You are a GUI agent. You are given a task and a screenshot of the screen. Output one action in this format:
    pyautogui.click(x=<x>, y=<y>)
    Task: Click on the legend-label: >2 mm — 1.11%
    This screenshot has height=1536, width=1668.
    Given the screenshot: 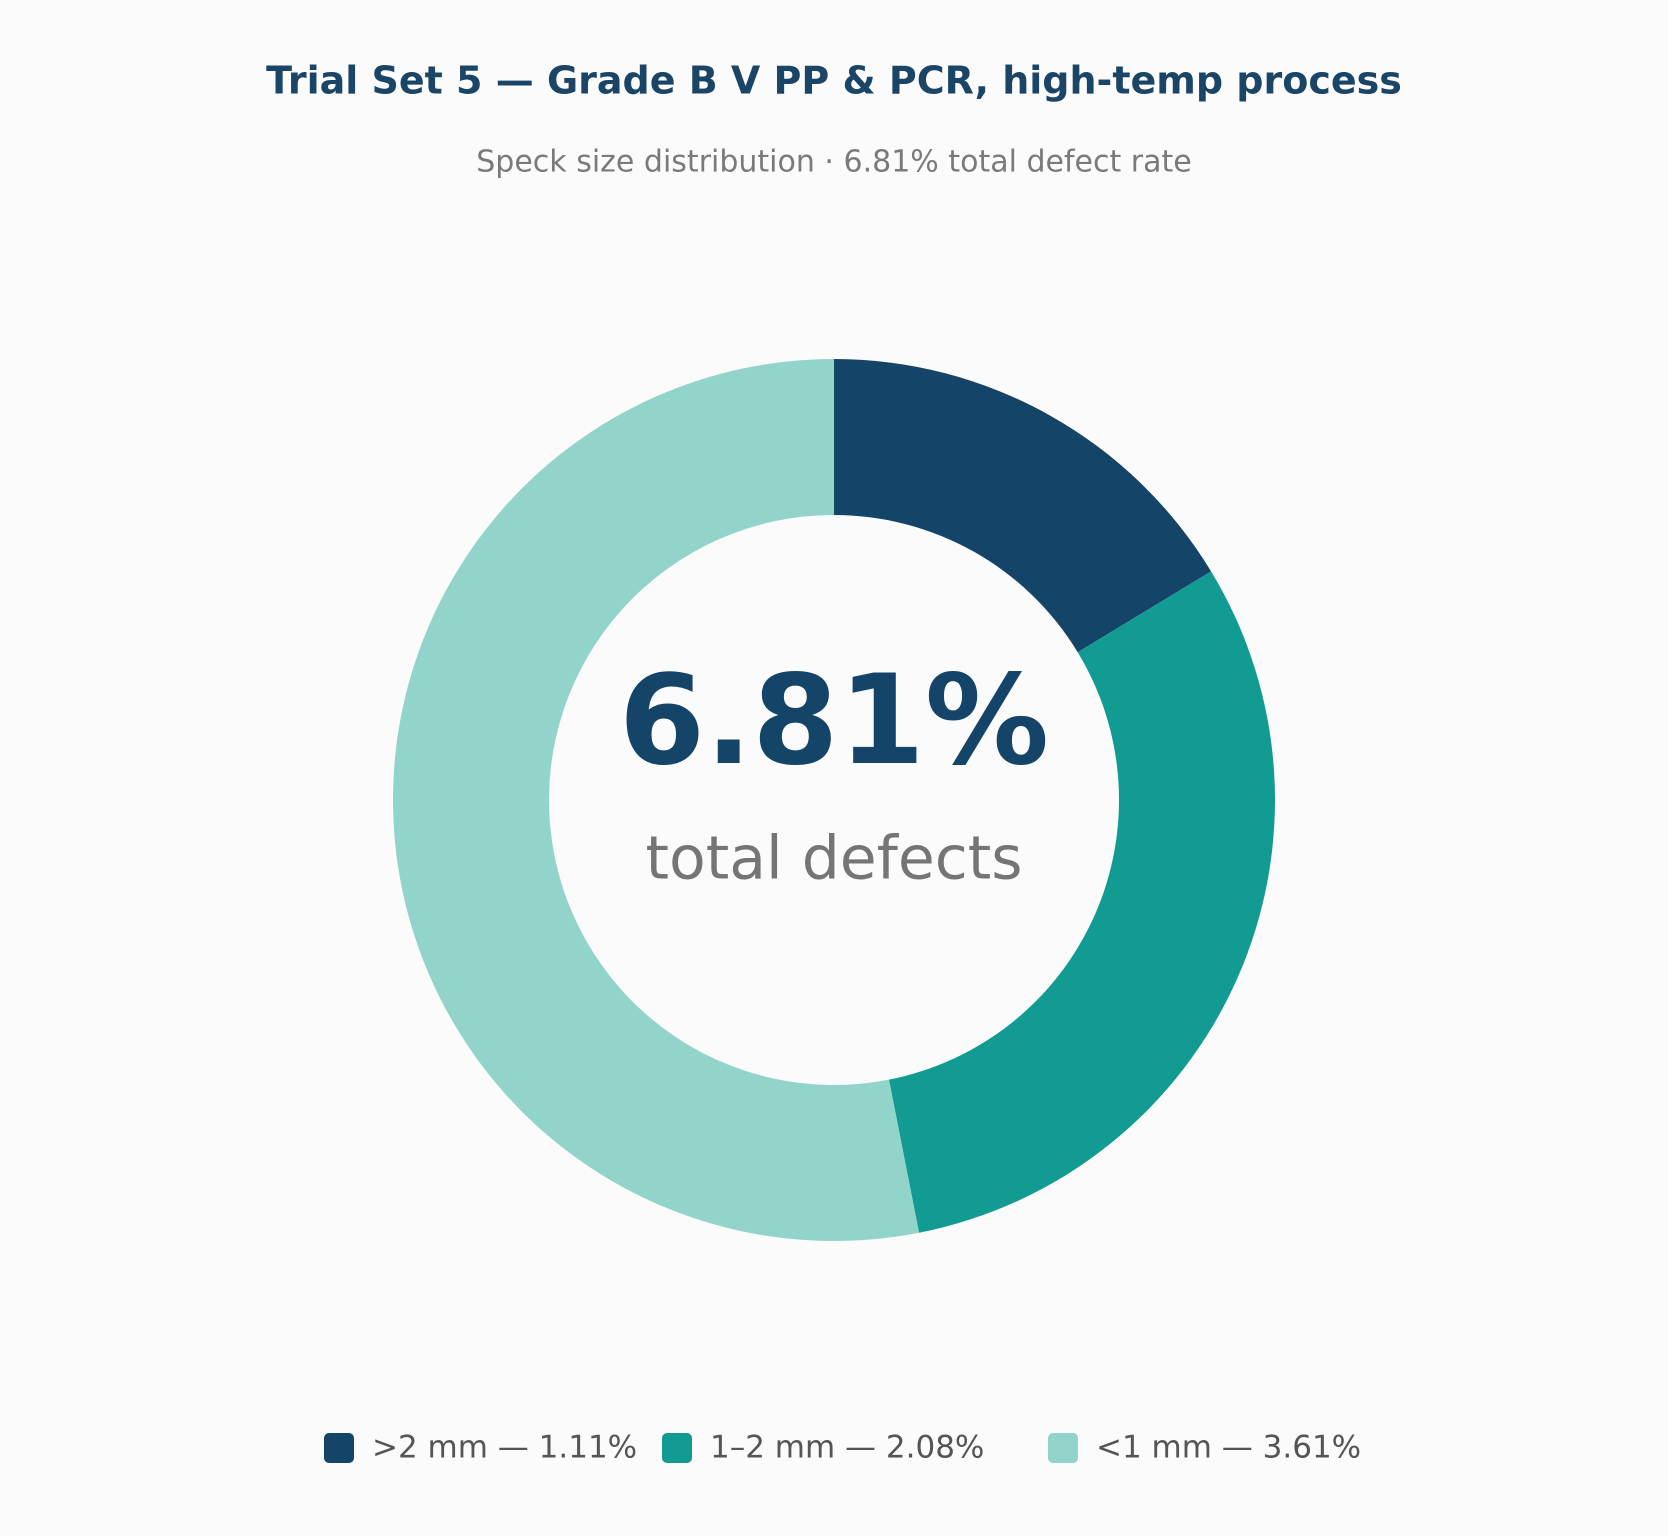 What is the action you would take?
    pyautogui.click(x=504, y=1448)
    